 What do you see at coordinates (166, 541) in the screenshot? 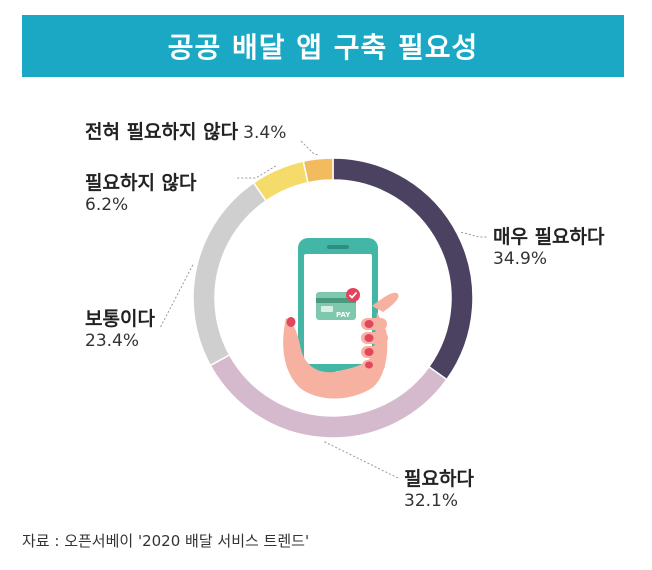
I see `source-note: 자료 : 오픈서베이 '2020 배달 서비스 트렌드'` at bounding box center [166, 541].